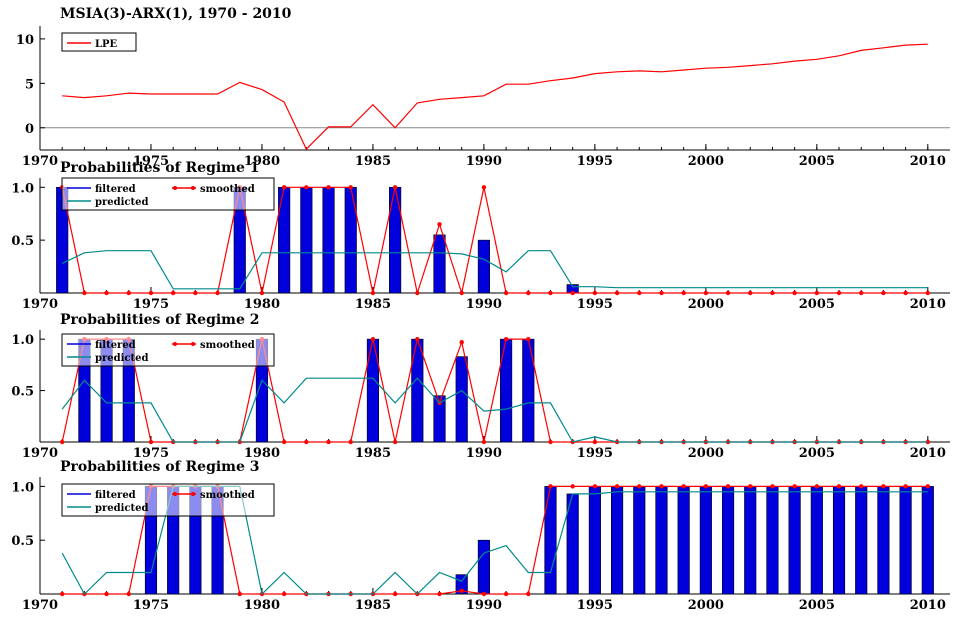 The image size is (955, 621). Describe the element at coordinates (484, 161) in the screenshot. I see `x-tick-label: 1990` at that location.